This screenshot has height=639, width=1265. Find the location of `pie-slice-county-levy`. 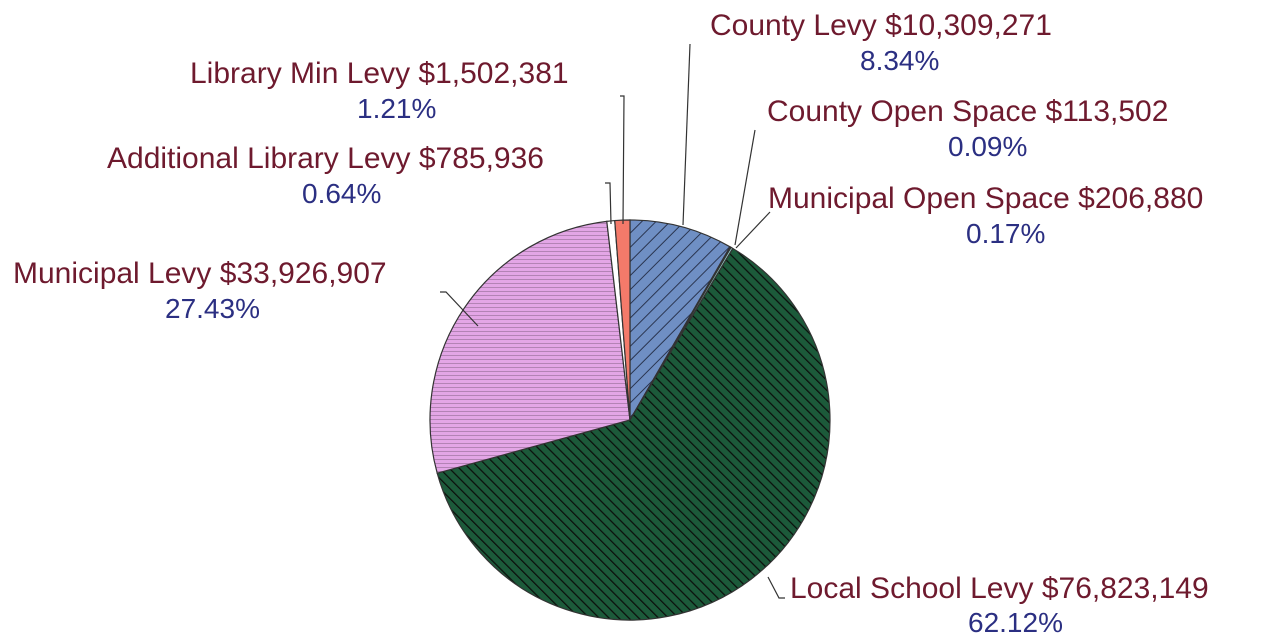

pie-slice-county-levy is located at coordinates (680, 321).